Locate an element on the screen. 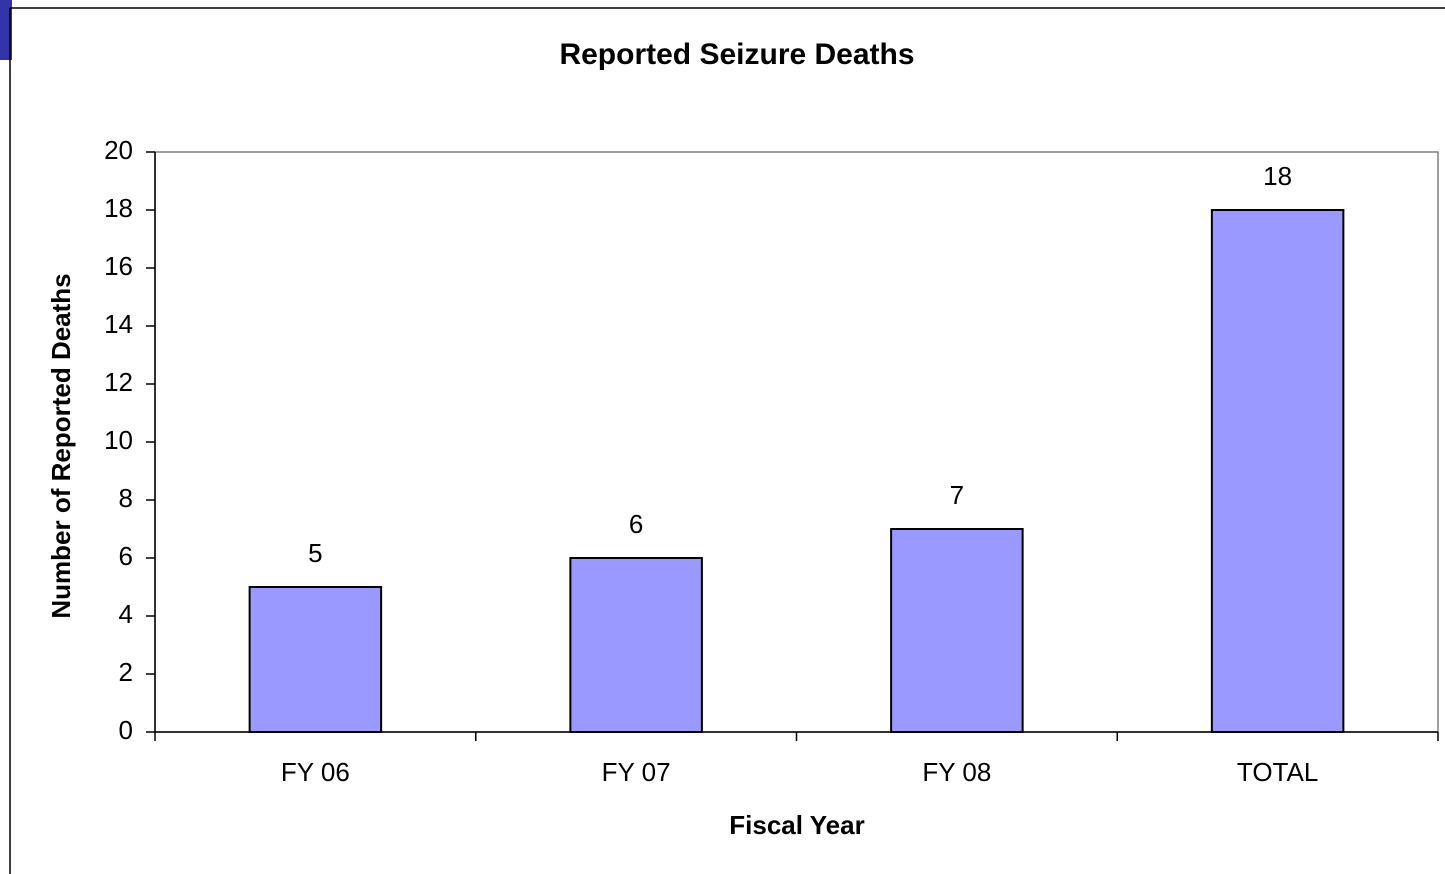 This screenshot has height=874, width=1445. y-tick-label: 4 is located at coordinates (126, 614).